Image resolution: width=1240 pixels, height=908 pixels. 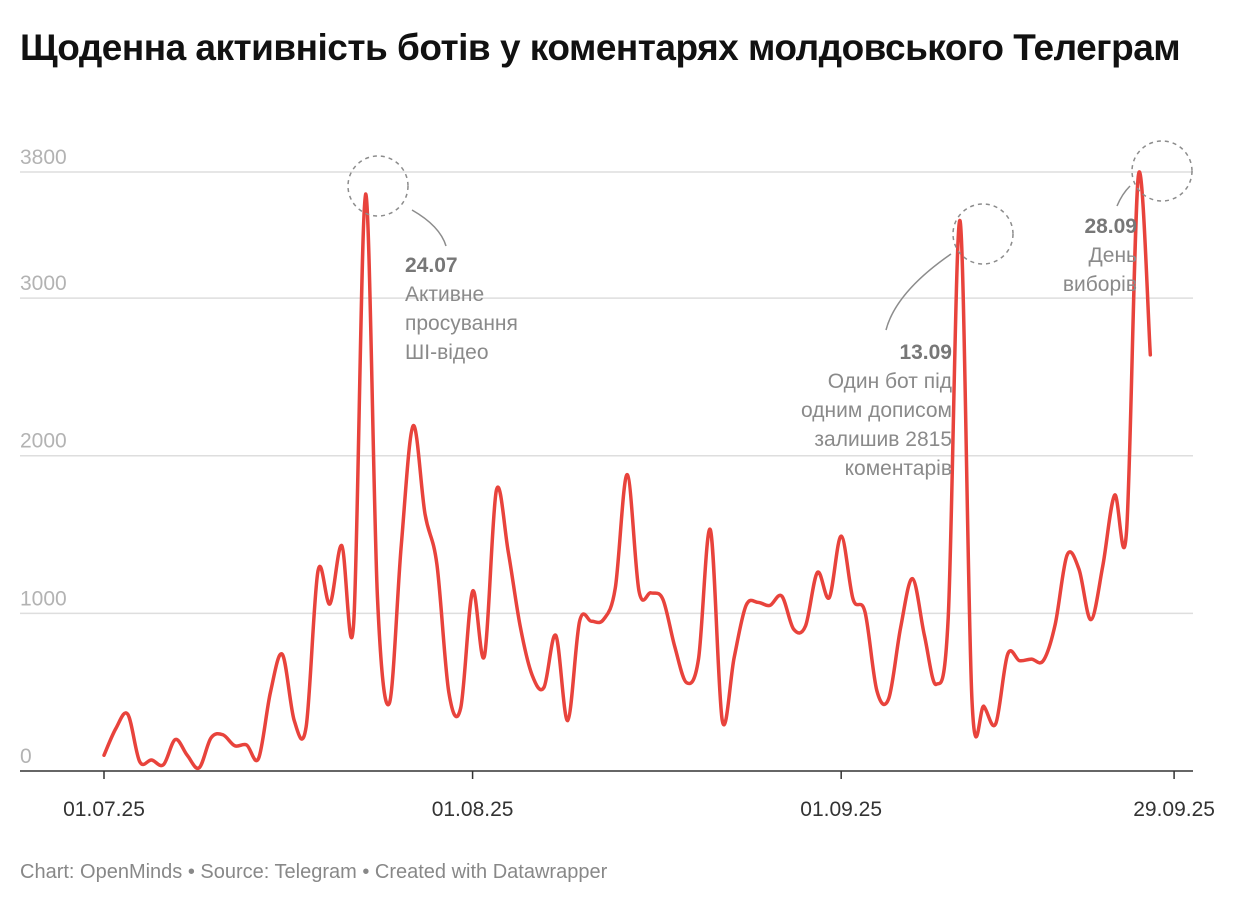 What do you see at coordinates (43, 157) in the screenshot?
I see `y-tick-label: 3800` at bounding box center [43, 157].